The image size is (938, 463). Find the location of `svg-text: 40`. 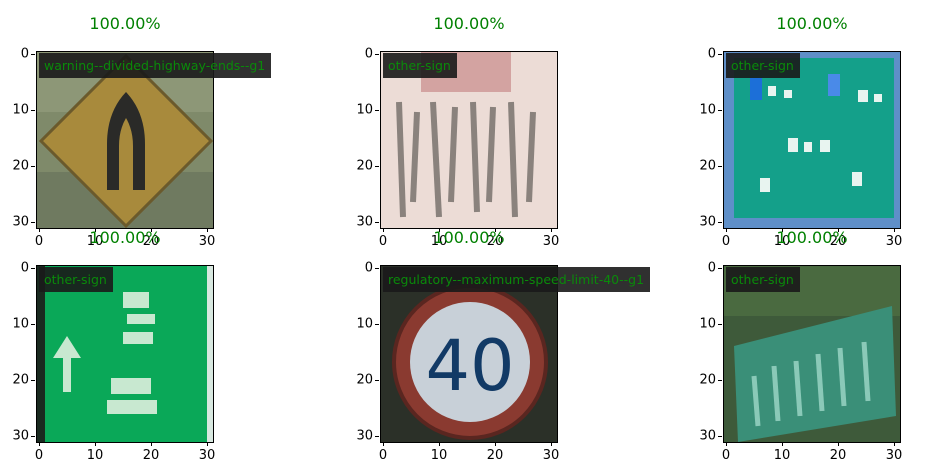

svg-text: 40 is located at coordinates (469, 366).